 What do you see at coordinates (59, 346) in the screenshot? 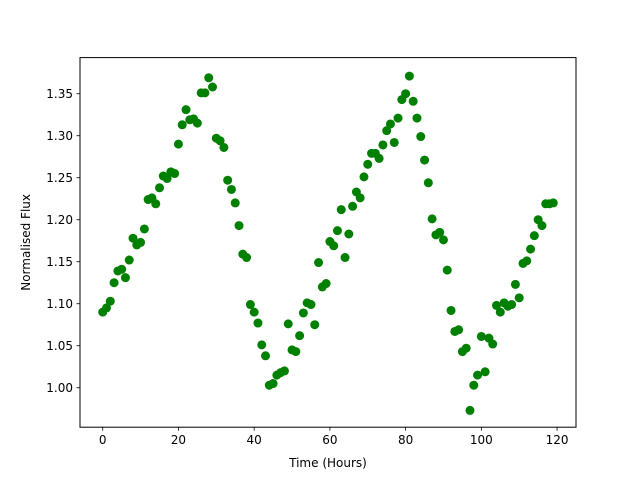
I see `y-tick-label: 1.05` at bounding box center [59, 346].